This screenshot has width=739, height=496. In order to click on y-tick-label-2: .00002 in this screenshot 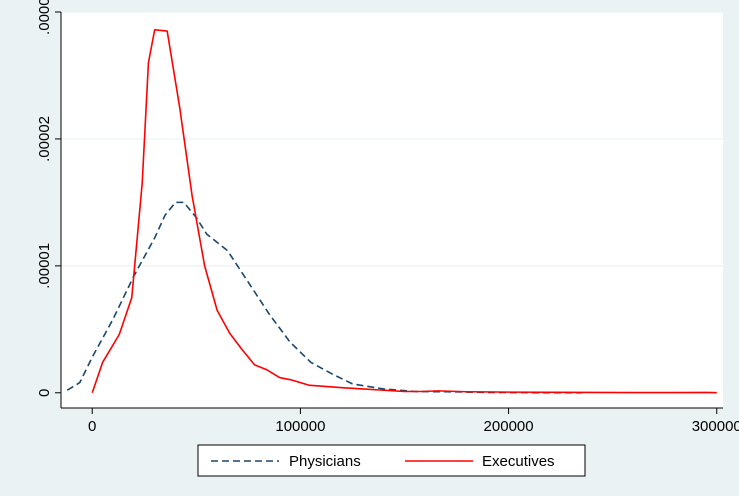, I will do `click(44, 139)`.